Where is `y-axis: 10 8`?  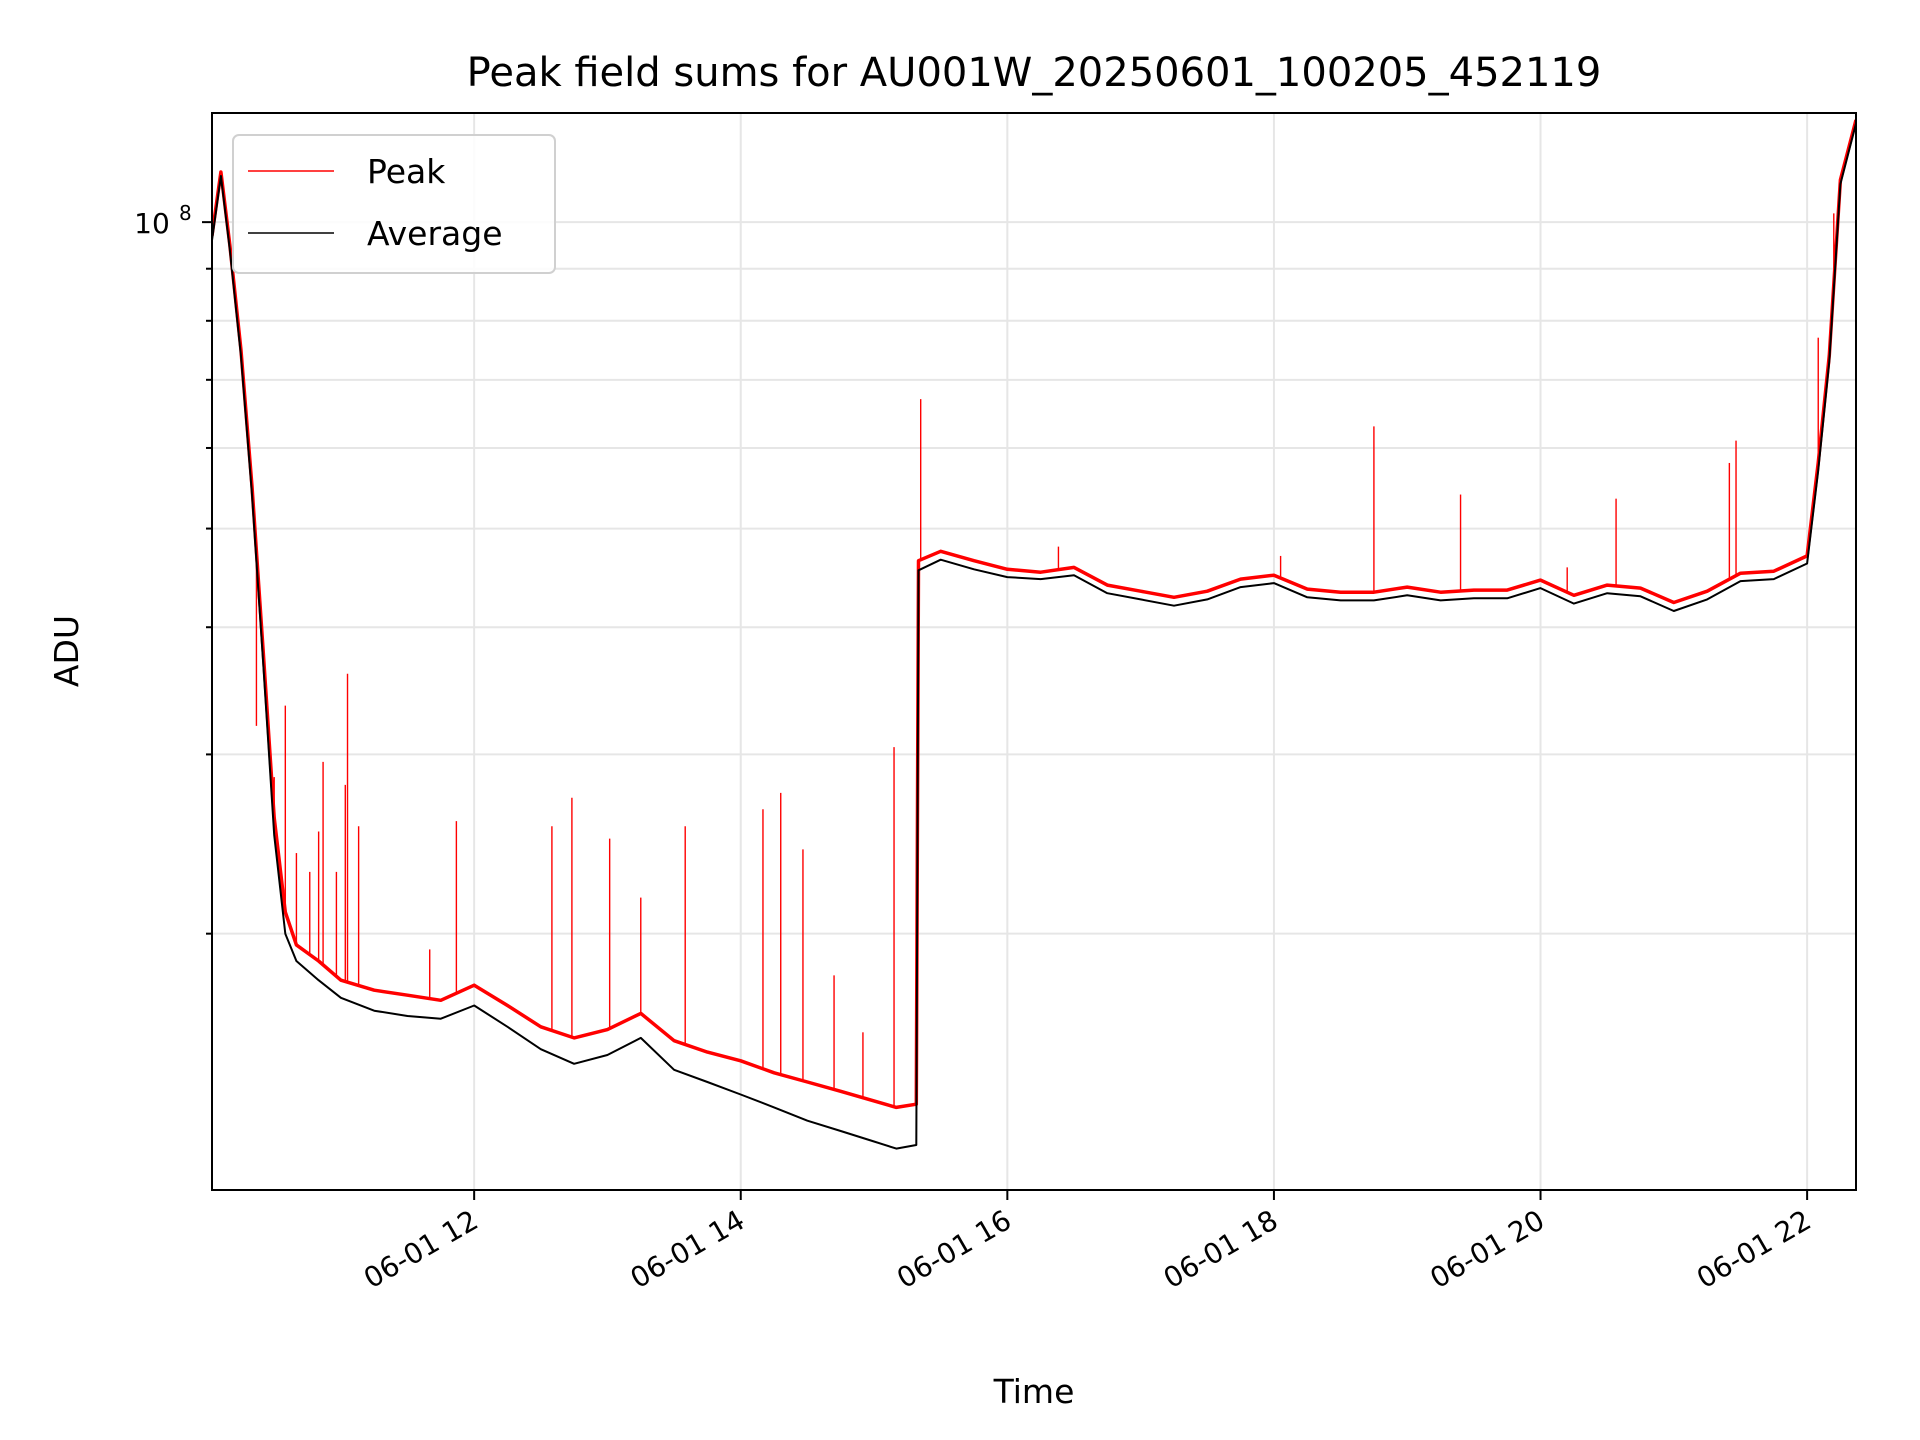
y-axis: 10 8 is located at coordinates (173, 568).